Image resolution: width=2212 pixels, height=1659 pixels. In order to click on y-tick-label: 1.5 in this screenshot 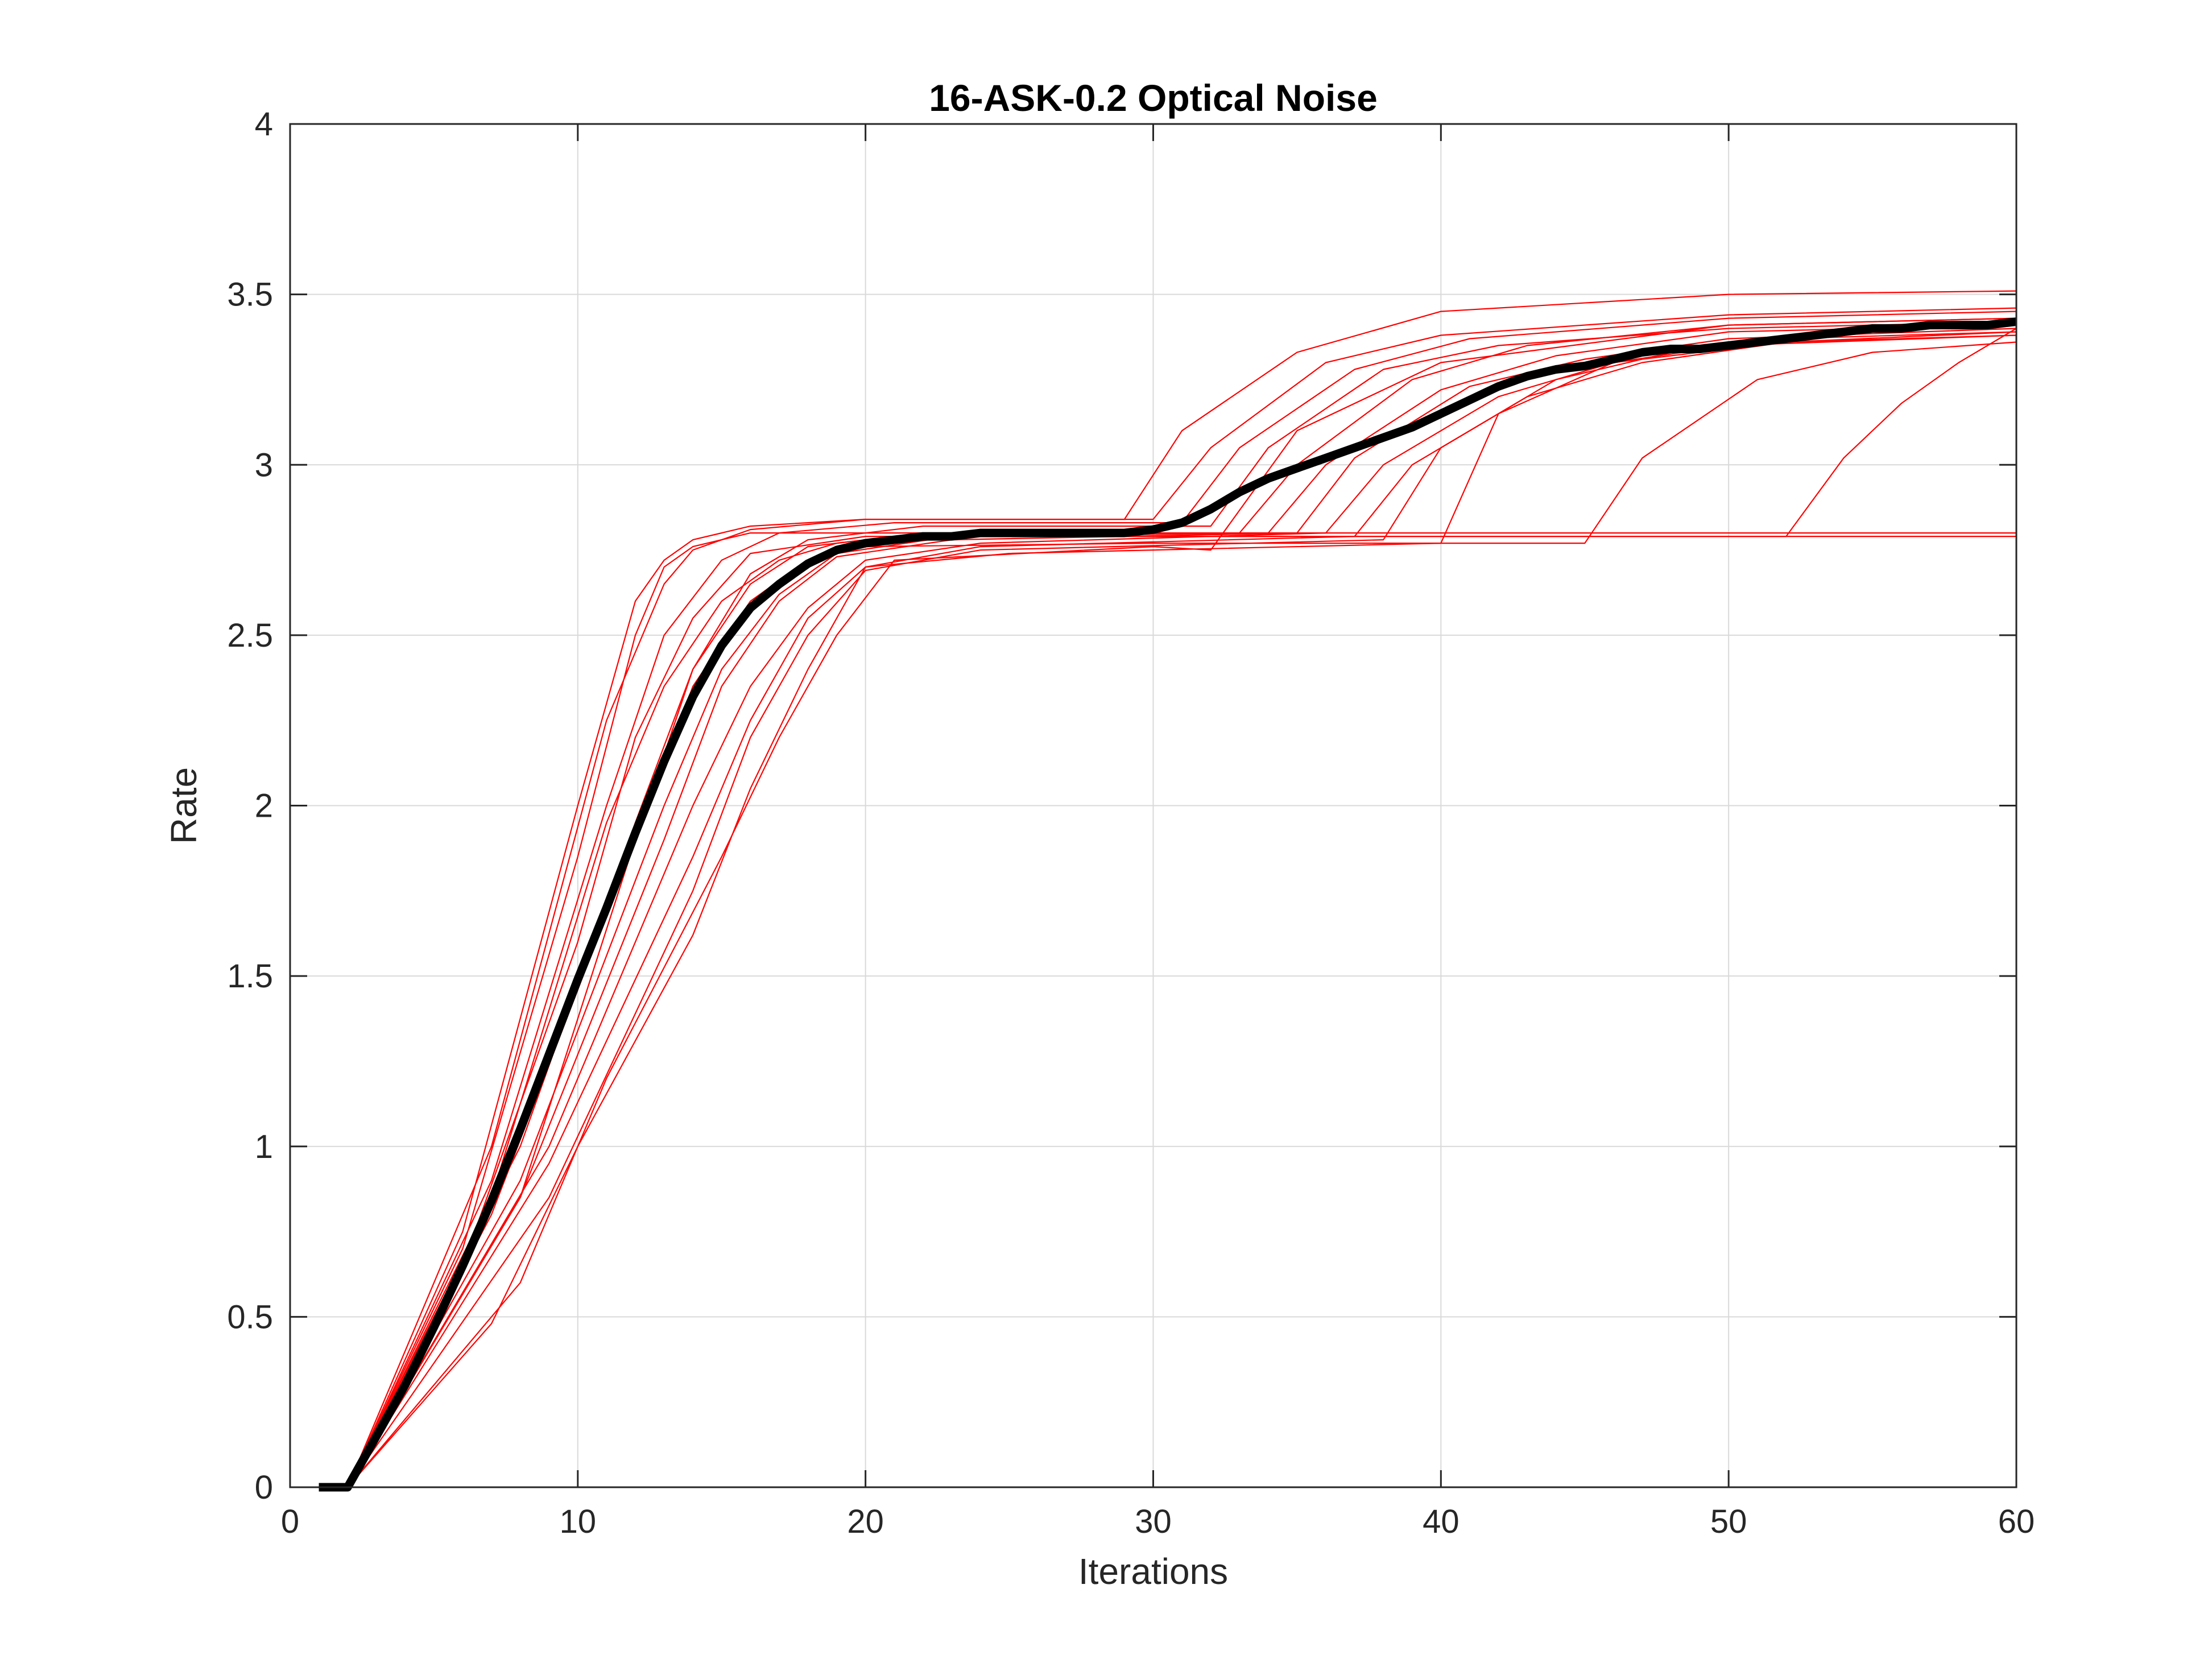, I will do `click(250, 977)`.